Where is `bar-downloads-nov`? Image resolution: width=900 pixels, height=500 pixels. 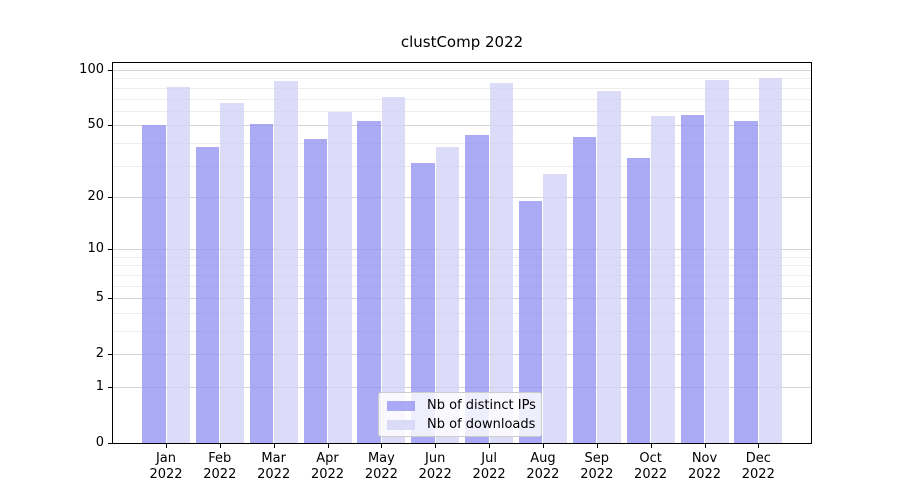 bar-downloads-nov is located at coordinates (717, 261).